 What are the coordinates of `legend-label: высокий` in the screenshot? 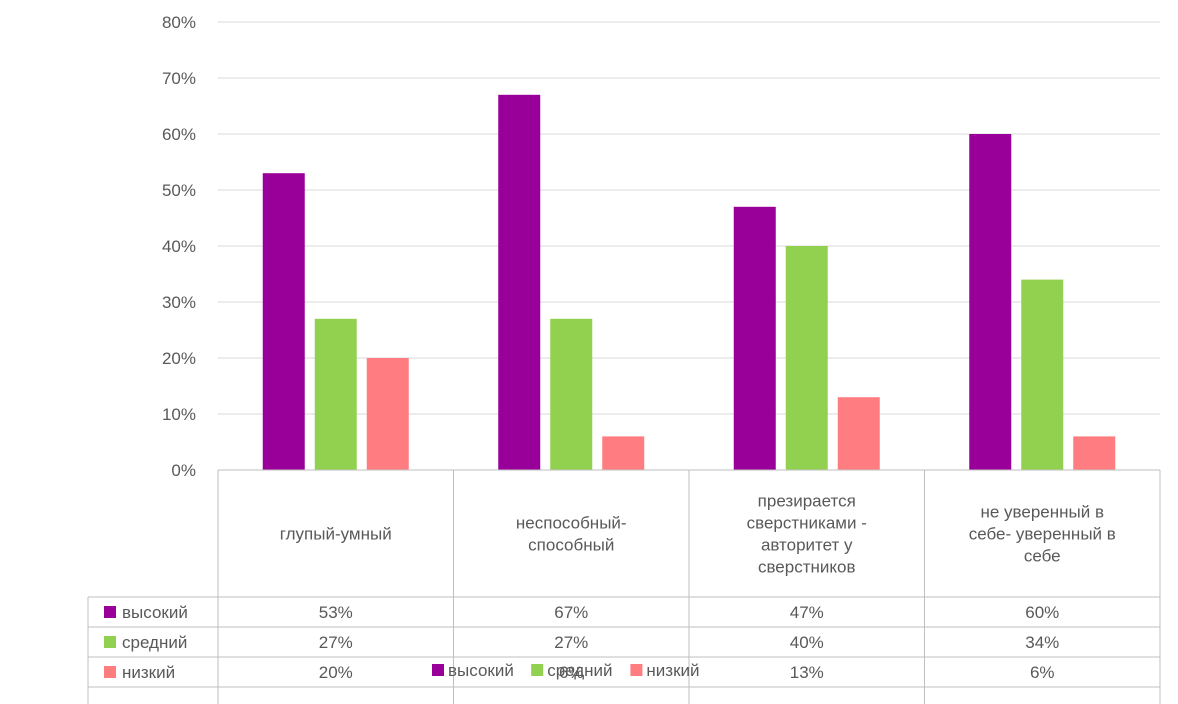 It's located at (481, 670).